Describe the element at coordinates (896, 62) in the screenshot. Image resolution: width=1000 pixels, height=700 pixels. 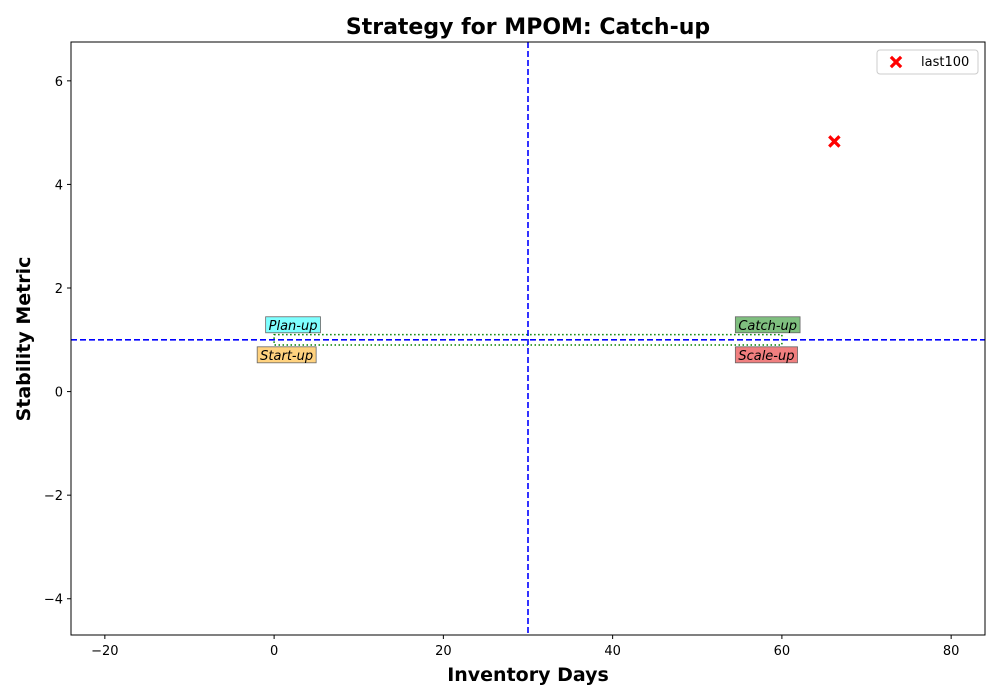
I see `legend-marker` at that location.